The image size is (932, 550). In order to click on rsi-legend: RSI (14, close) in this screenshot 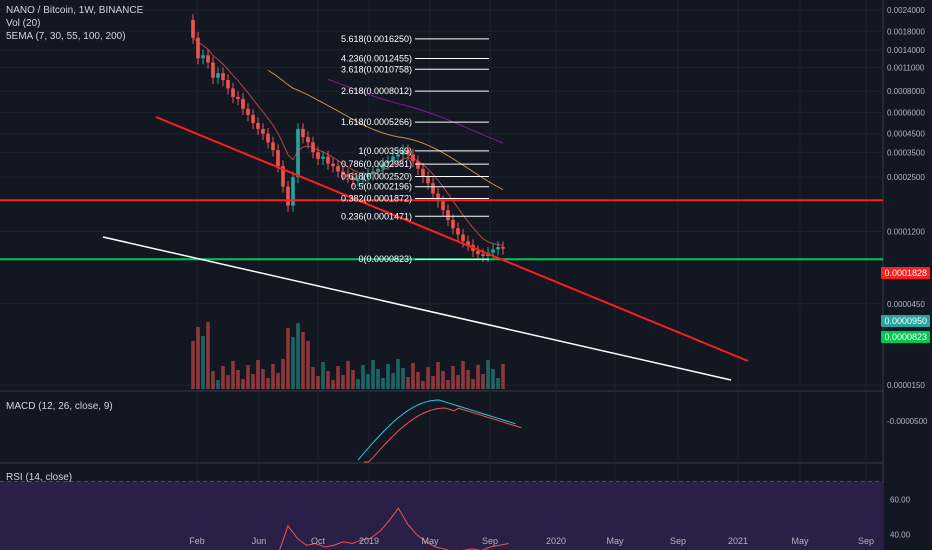, I will do `click(39, 477)`.